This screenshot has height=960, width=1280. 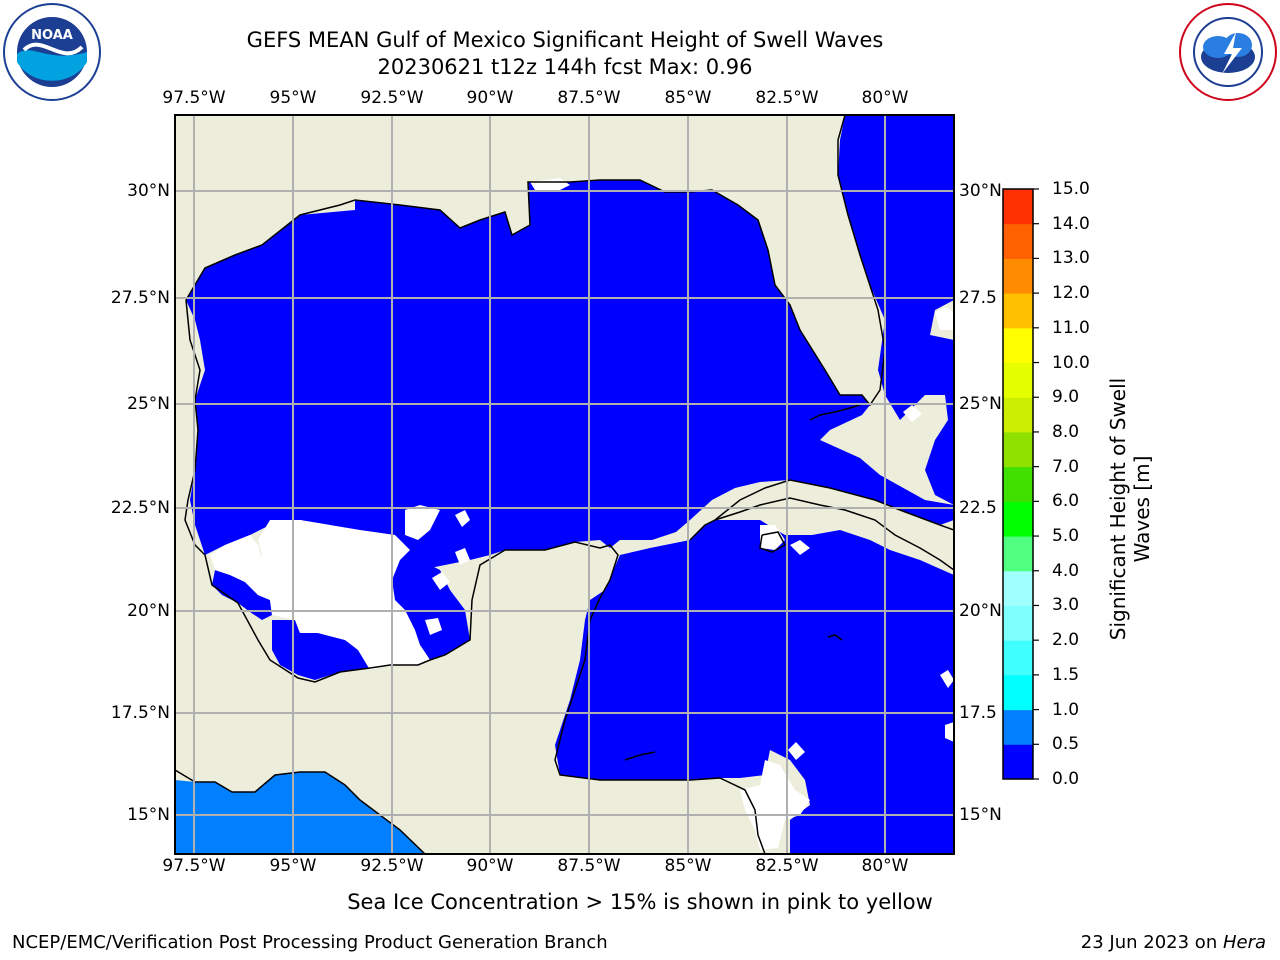 I want to click on colorbar-title-line1: Significant Height of Swell, so click(x=1118, y=509).